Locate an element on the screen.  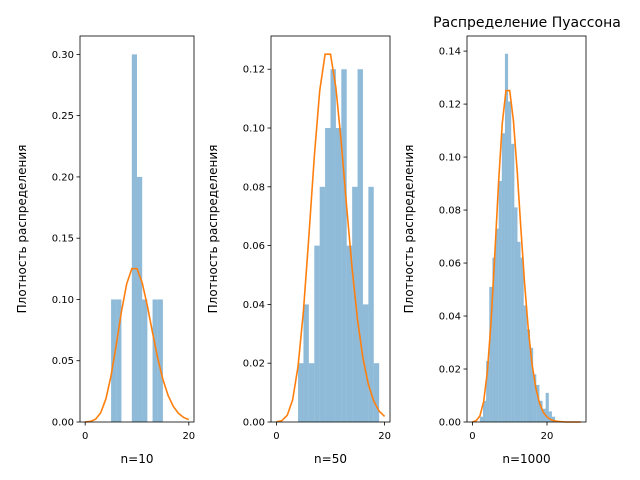
y-tick-label: 0.05 is located at coordinates (63, 361).